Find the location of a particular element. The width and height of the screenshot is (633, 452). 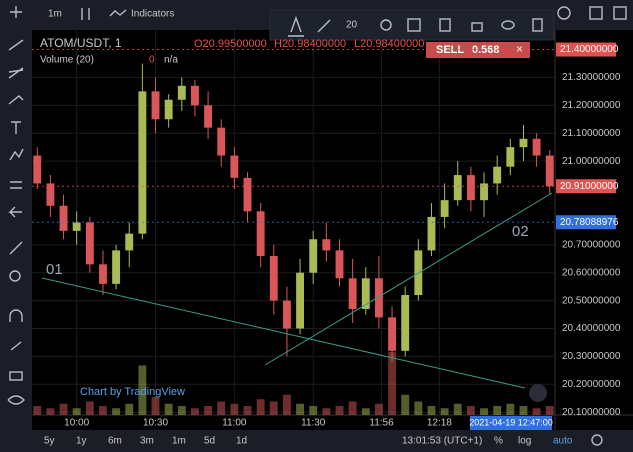

auto-toggle: auto is located at coordinates (563, 441).